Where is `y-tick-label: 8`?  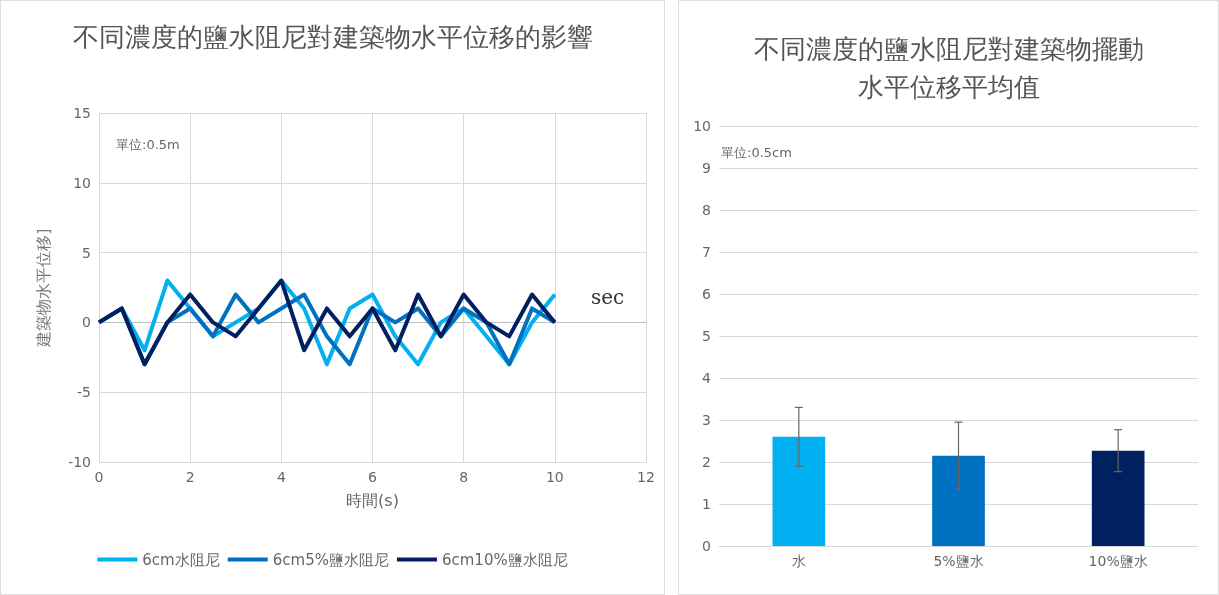 y-tick-label: 8 is located at coordinates (706, 210).